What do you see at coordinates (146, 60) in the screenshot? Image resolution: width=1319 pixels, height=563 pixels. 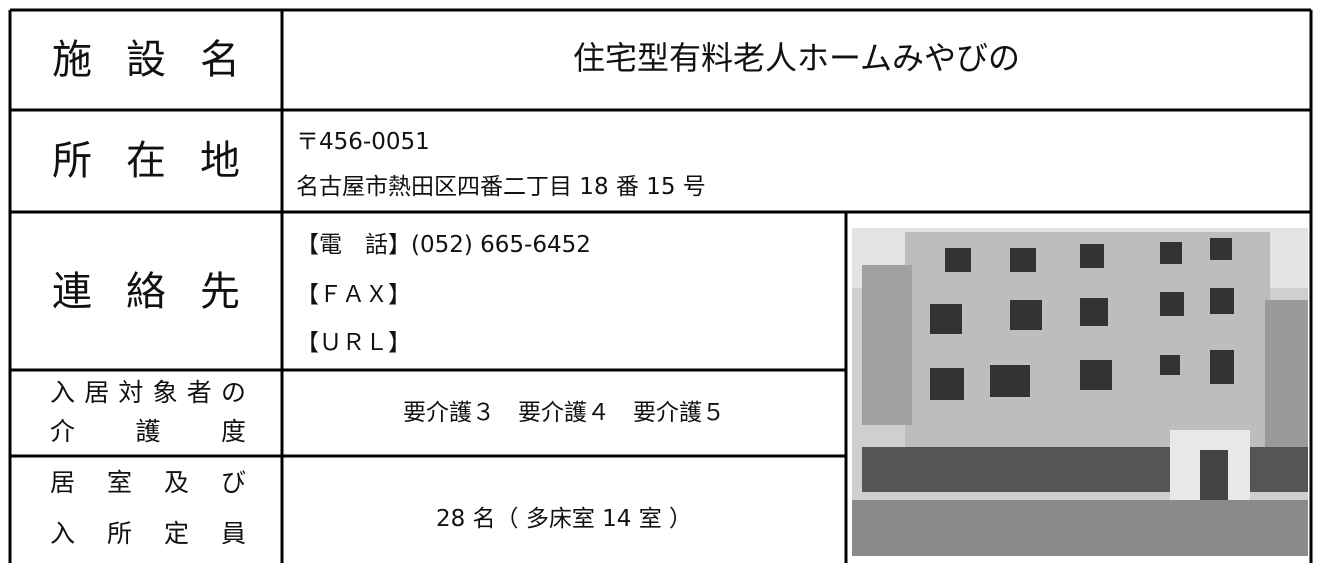 I see `label: 施 設 名` at bounding box center [146, 60].